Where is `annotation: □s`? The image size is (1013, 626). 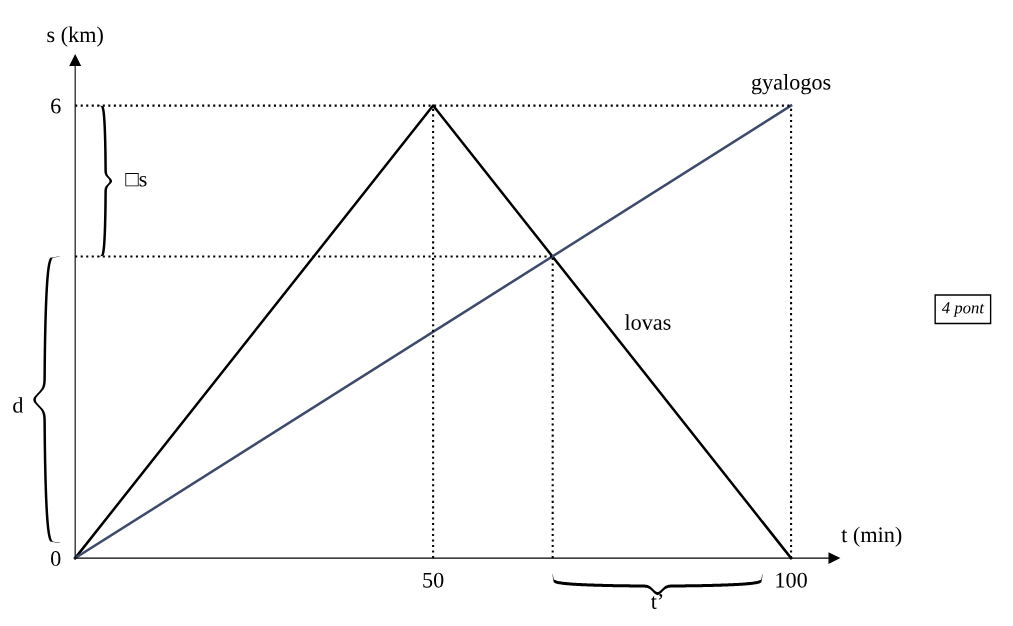
annotation: □s is located at coordinates (136, 180).